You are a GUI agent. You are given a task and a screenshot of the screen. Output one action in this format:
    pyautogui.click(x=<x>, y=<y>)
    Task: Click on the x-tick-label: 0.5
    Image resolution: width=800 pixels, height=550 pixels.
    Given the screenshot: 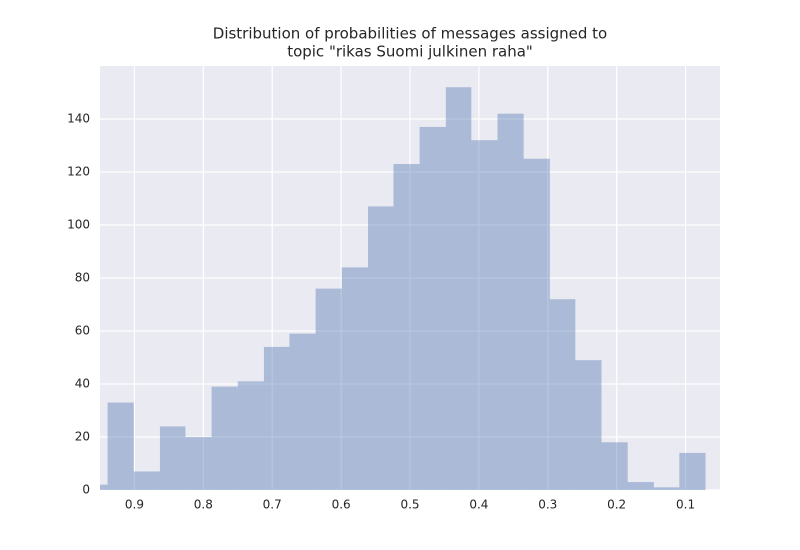 What is the action you would take?
    pyautogui.click(x=409, y=505)
    